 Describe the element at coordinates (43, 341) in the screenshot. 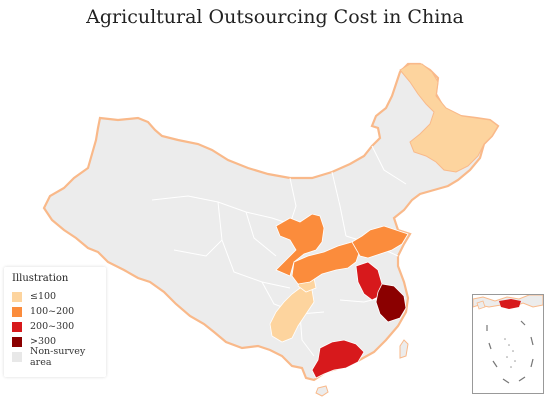

I see `legend-label: >300` at that location.